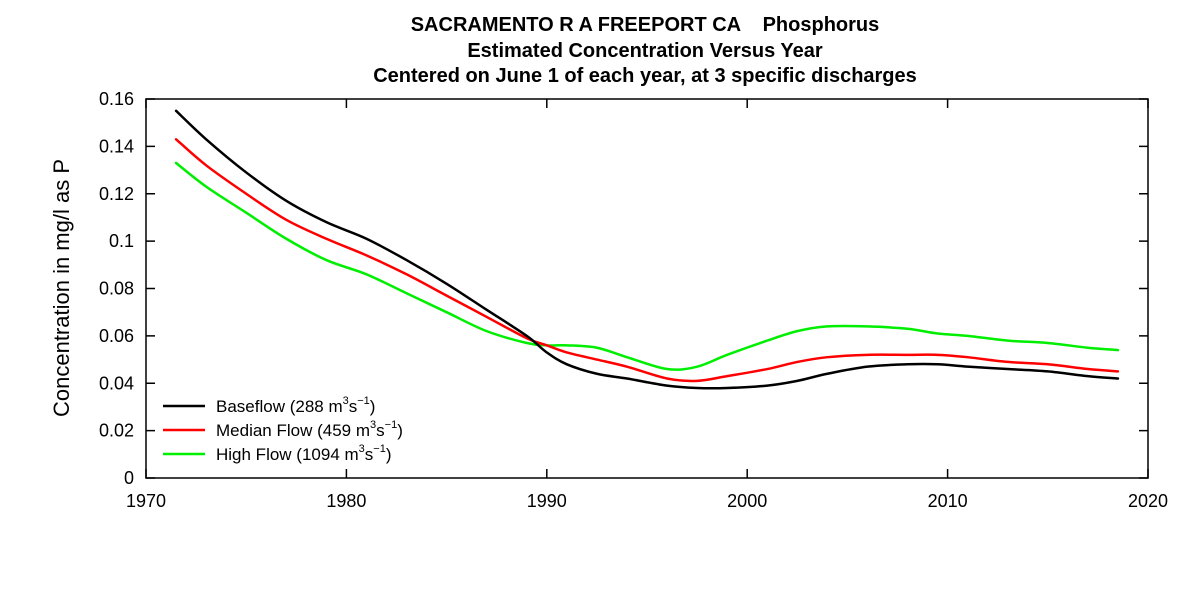 This screenshot has height=600, width=1200. I want to click on y-tick-label: 0.12, so click(116, 194).